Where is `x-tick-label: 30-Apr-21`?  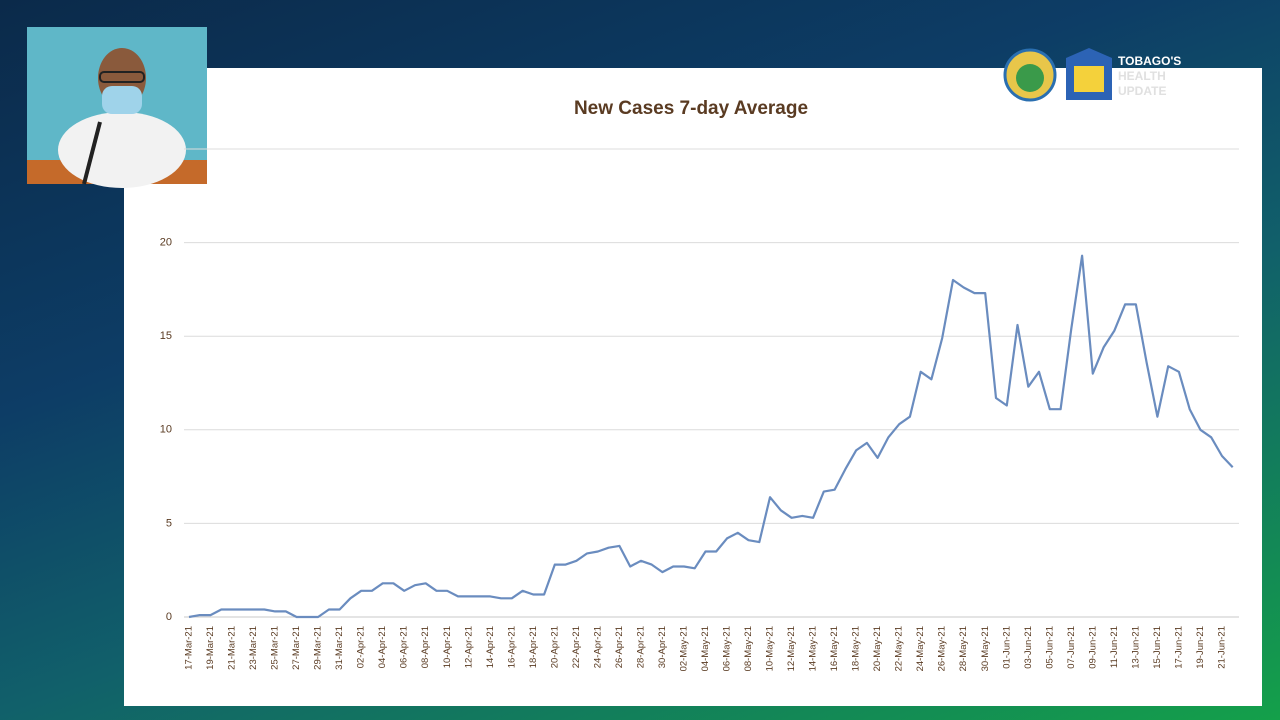 x-tick-label: 30-Apr-21 is located at coordinates (662, 647).